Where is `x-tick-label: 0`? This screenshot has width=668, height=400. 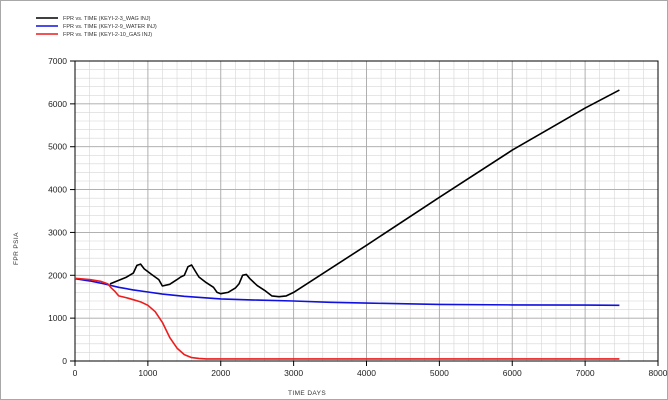
x-tick-label: 0 is located at coordinates (75, 373).